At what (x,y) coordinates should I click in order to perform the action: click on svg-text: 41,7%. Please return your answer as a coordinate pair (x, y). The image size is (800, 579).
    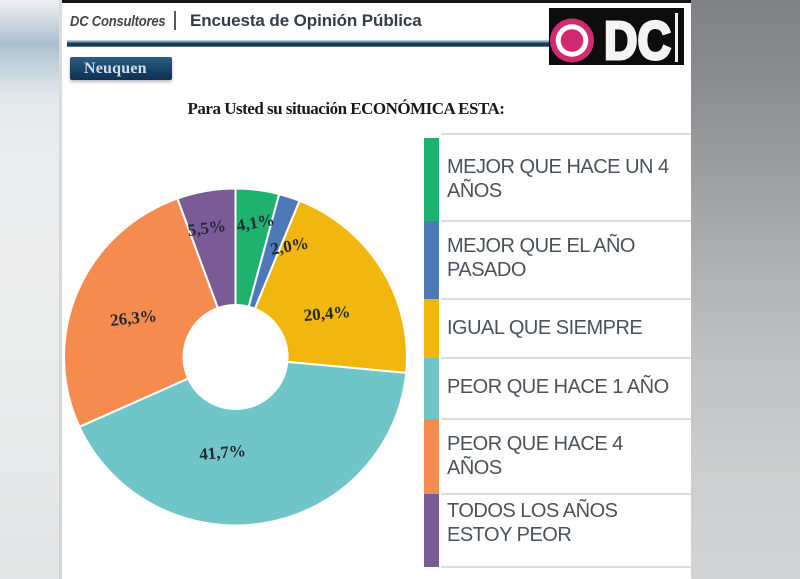
    Looking at the image, I should click on (222, 452).